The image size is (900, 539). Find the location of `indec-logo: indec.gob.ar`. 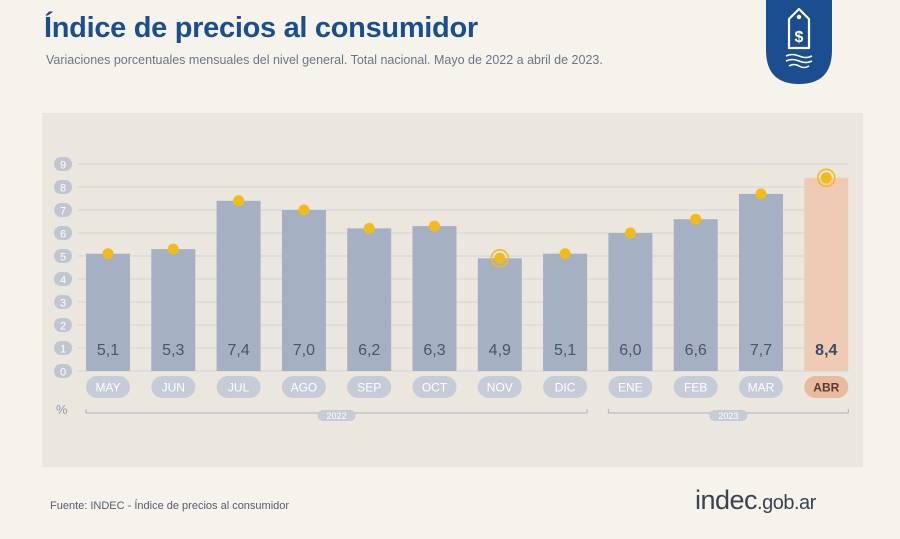

indec-logo: indec.gob.ar is located at coordinates (755, 500).